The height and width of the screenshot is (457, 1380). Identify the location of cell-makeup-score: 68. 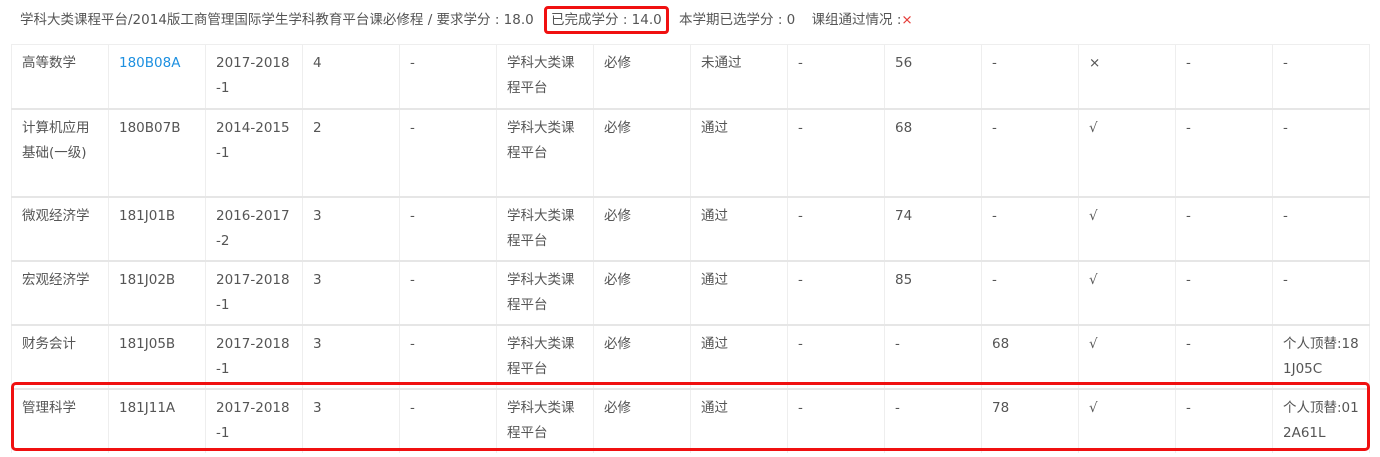
(1030, 356).